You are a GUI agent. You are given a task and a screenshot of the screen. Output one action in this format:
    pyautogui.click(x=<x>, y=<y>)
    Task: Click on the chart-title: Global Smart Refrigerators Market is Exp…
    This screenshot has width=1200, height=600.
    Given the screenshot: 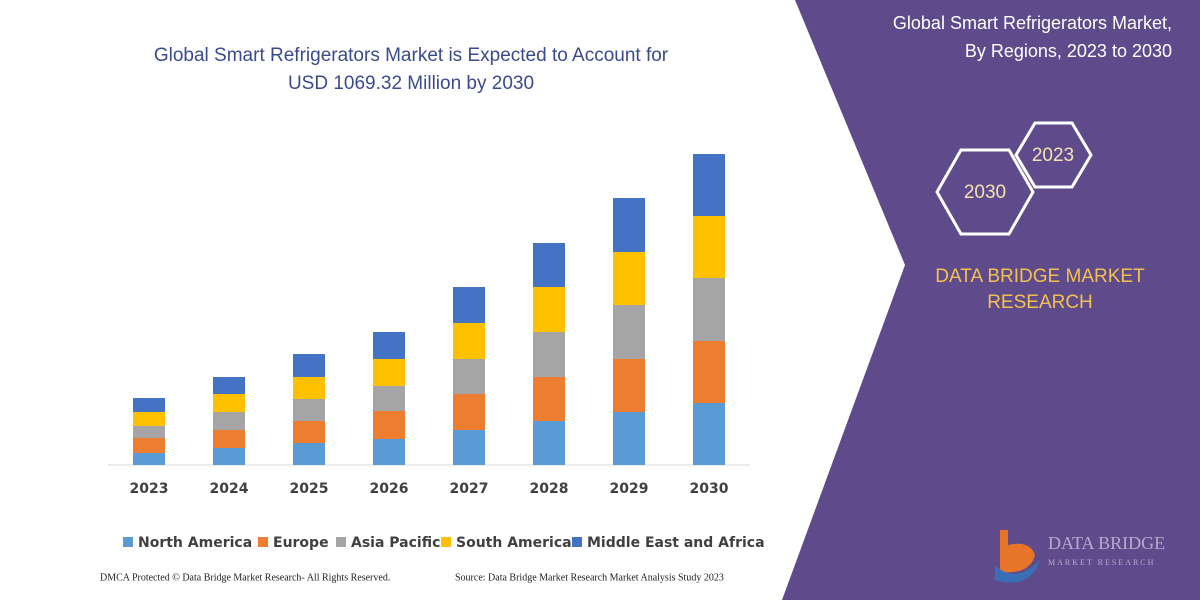 What is the action you would take?
    pyautogui.click(x=411, y=55)
    